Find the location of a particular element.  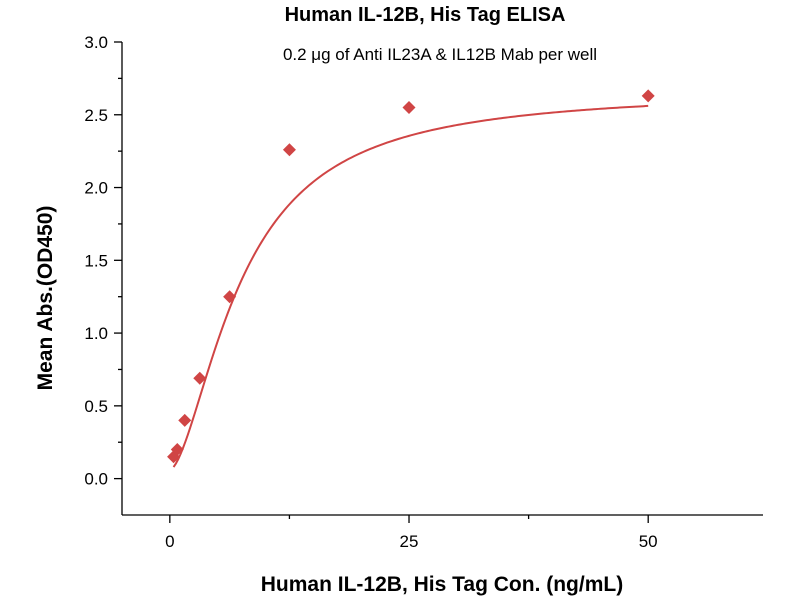

x-axis-label: Human IL-12B, His Tag Con. (ng/mL) is located at coordinates (442, 584).